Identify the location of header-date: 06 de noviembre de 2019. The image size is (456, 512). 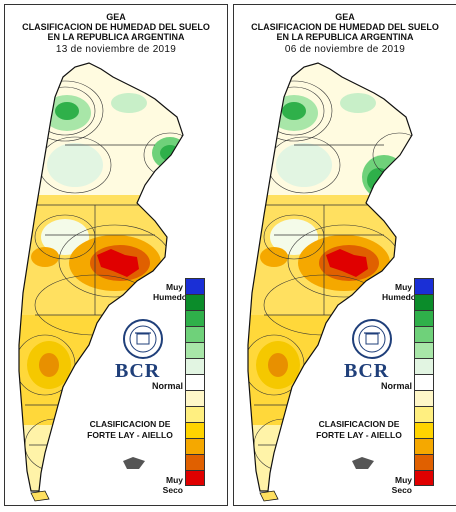
(345, 49).